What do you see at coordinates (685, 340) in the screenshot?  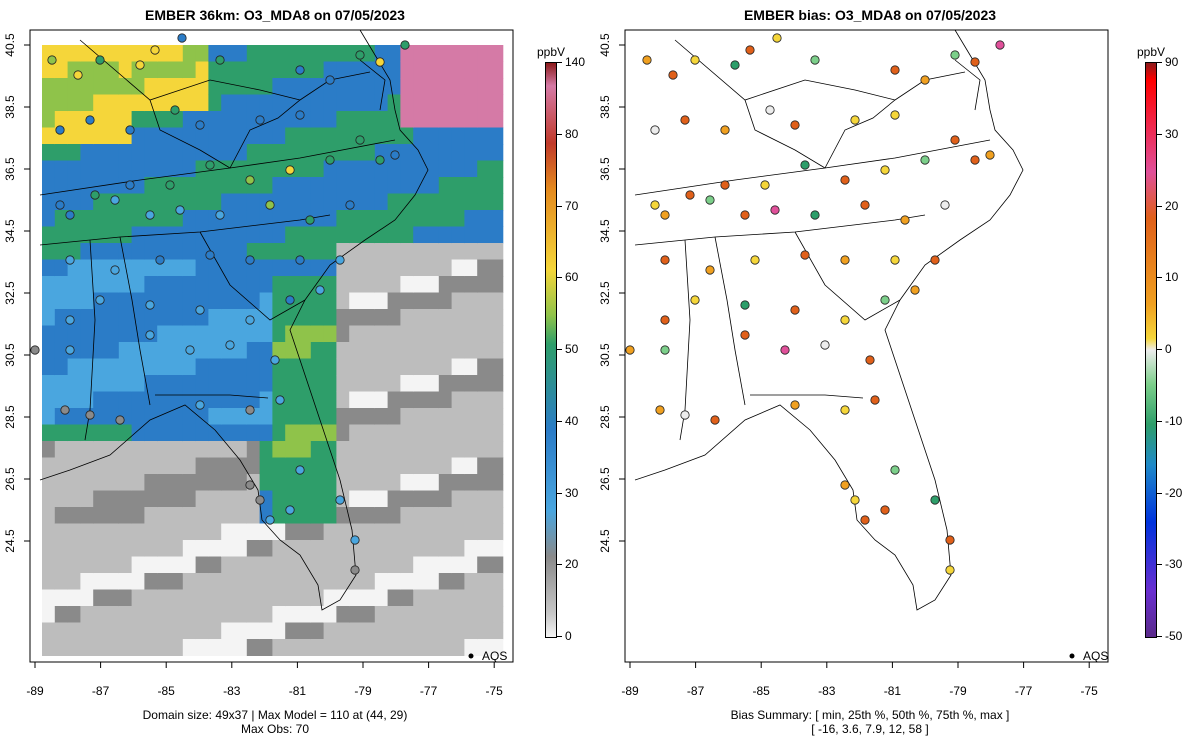 I see `state-border` at bounding box center [685, 340].